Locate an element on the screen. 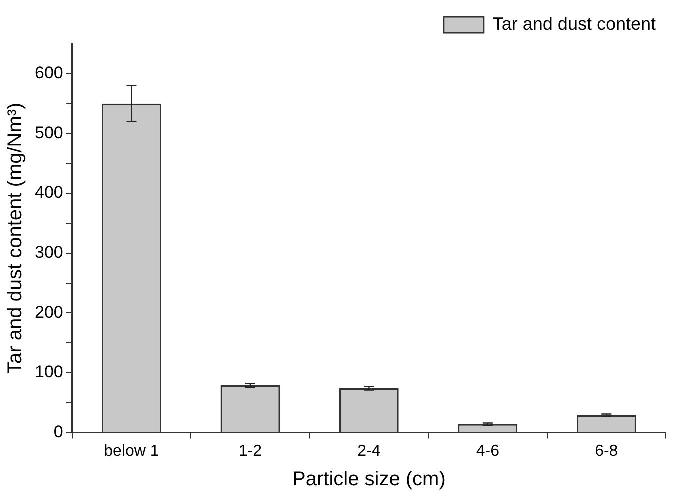  x-tick-label: 1-2 is located at coordinates (250, 451).